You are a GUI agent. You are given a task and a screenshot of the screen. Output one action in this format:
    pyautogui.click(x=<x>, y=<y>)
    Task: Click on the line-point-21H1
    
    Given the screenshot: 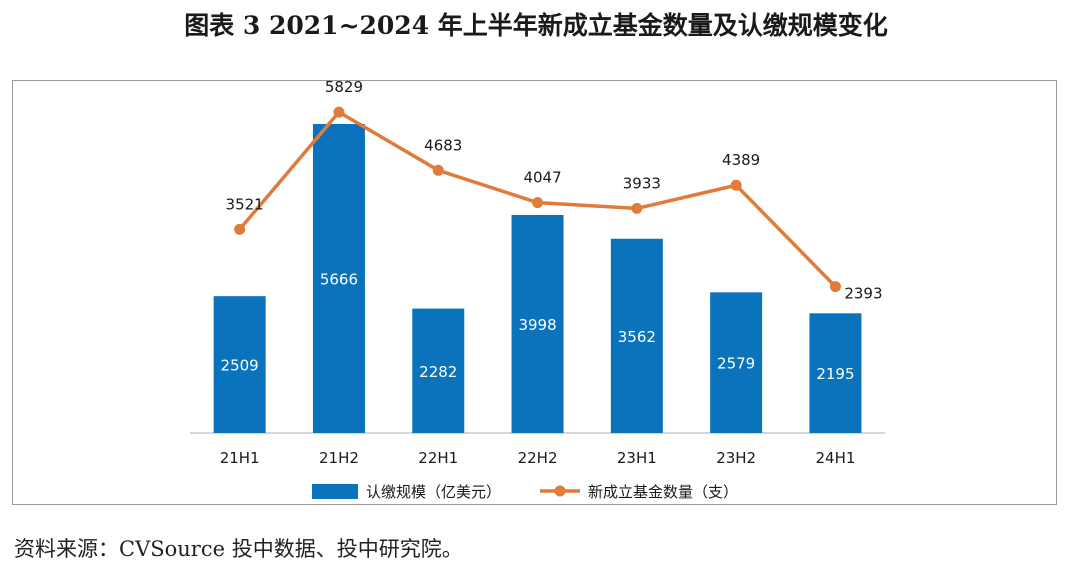 What is the action you would take?
    pyautogui.click(x=240, y=229)
    